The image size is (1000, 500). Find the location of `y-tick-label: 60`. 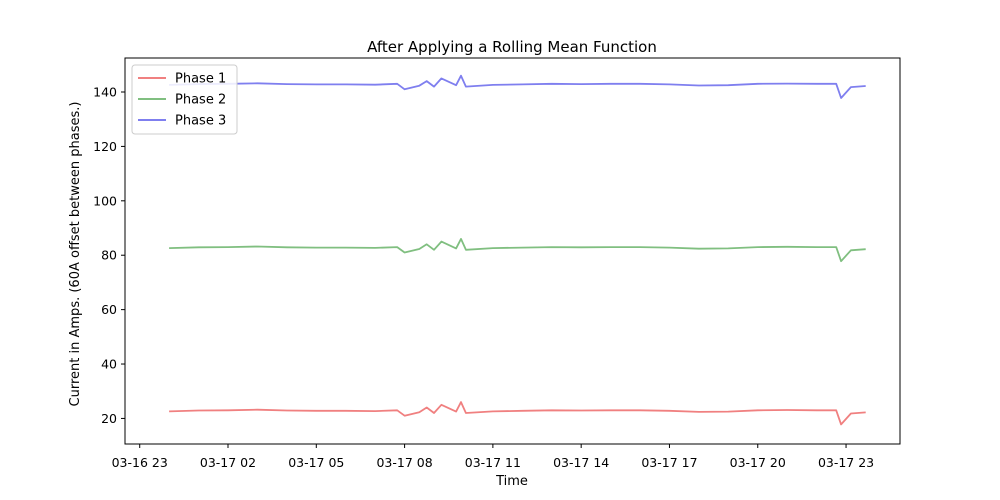

y-tick-label: 60 is located at coordinates (109, 309).